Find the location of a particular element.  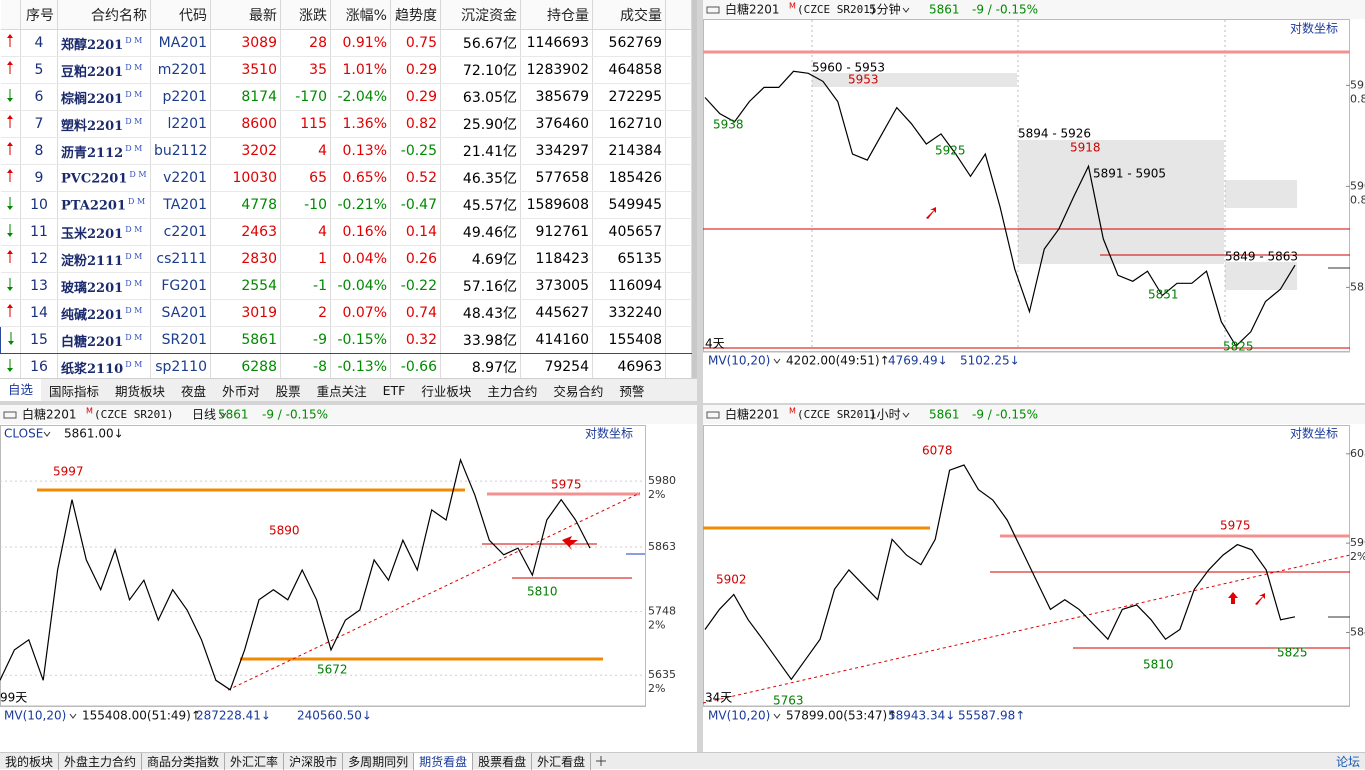

cell-oi: 445627 is located at coordinates (556, 313).